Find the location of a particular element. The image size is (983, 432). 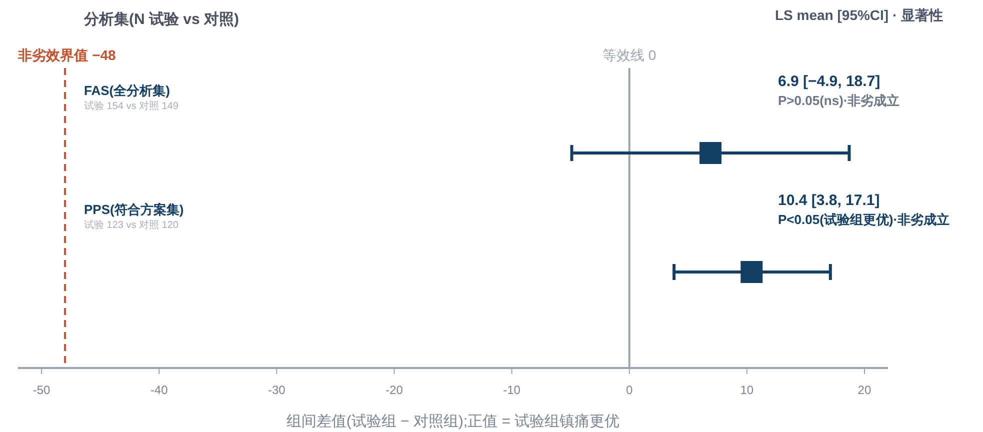

y-tick-label: PPS(符合方案集) is located at coordinates (134, 209).